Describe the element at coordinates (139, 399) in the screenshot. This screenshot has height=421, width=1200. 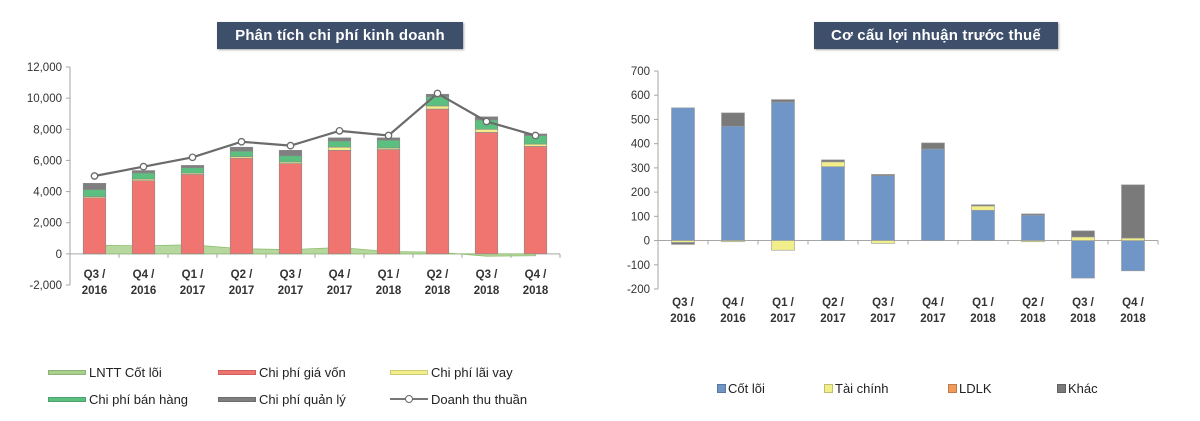
I see `legend-label: Chi phí bán hàng` at that location.